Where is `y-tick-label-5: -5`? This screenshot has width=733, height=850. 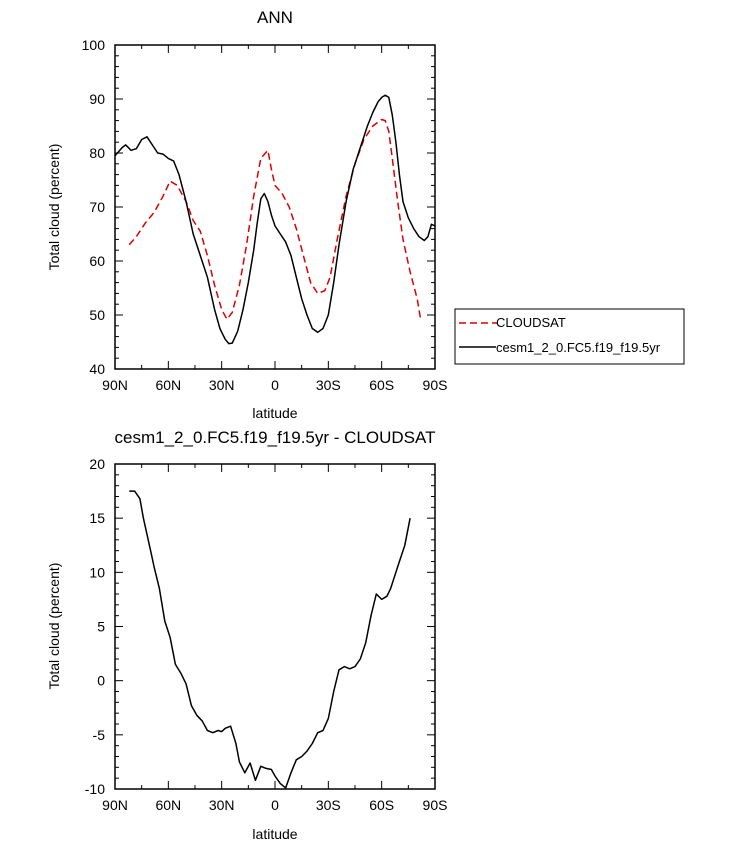 y-tick-label-5: -5 is located at coordinates (99, 735).